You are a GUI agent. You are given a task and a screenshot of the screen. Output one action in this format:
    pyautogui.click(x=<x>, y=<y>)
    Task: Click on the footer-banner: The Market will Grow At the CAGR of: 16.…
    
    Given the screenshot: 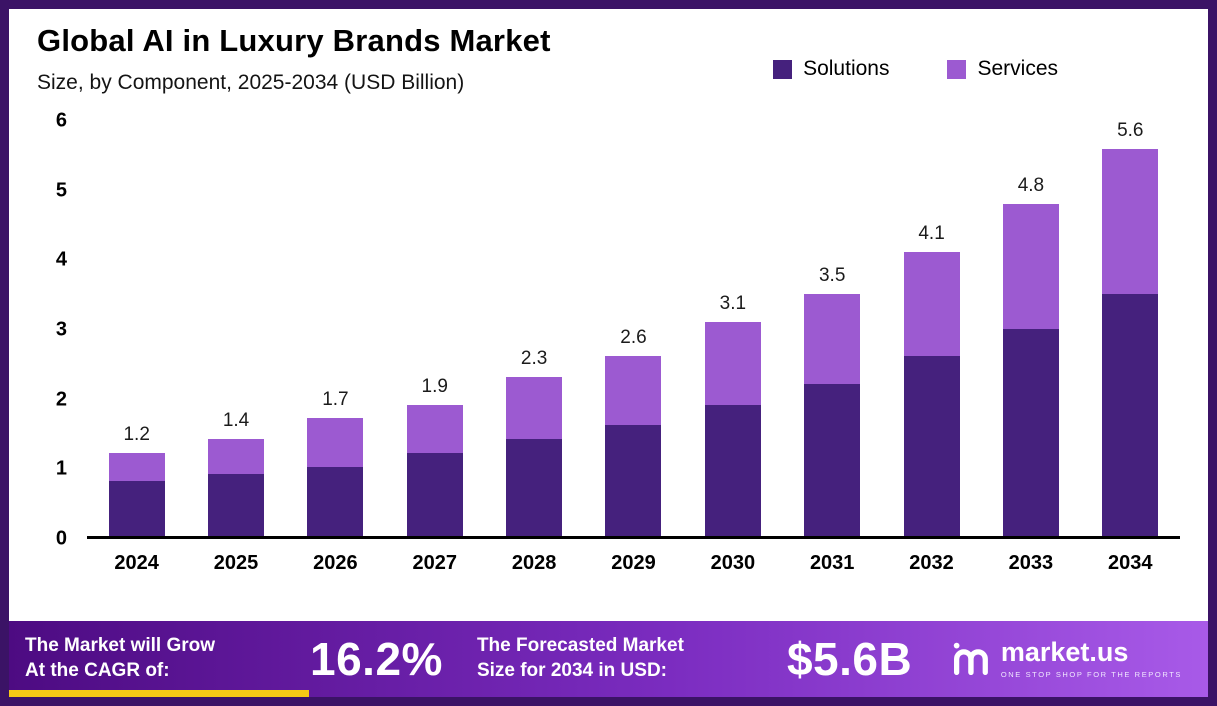 What is the action you would take?
    pyautogui.click(x=608, y=659)
    